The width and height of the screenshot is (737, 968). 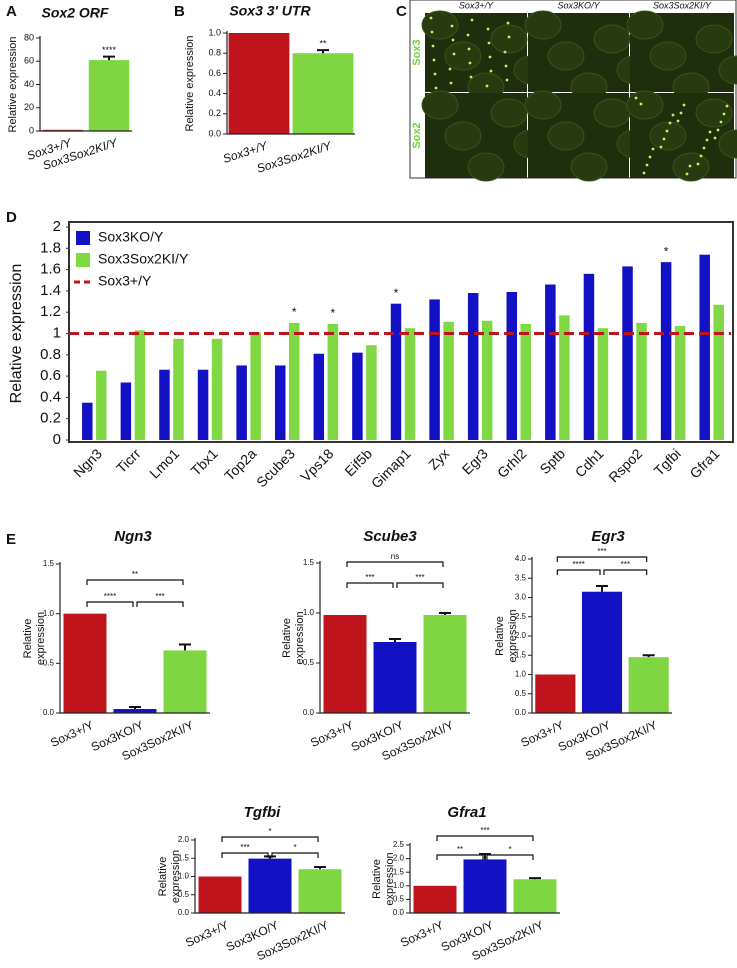 I want to click on y-tick-label: 4.0, so click(x=521, y=558).